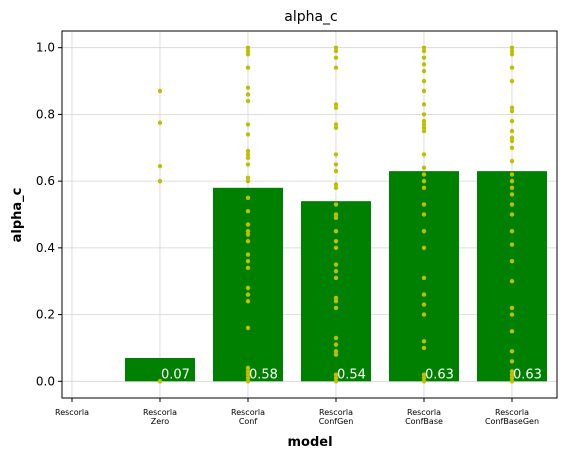 This screenshot has height=462, width=567. What do you see at coordinates (160, 369) in the screenshot?
I see `bar` at bounding box center [160, 369].